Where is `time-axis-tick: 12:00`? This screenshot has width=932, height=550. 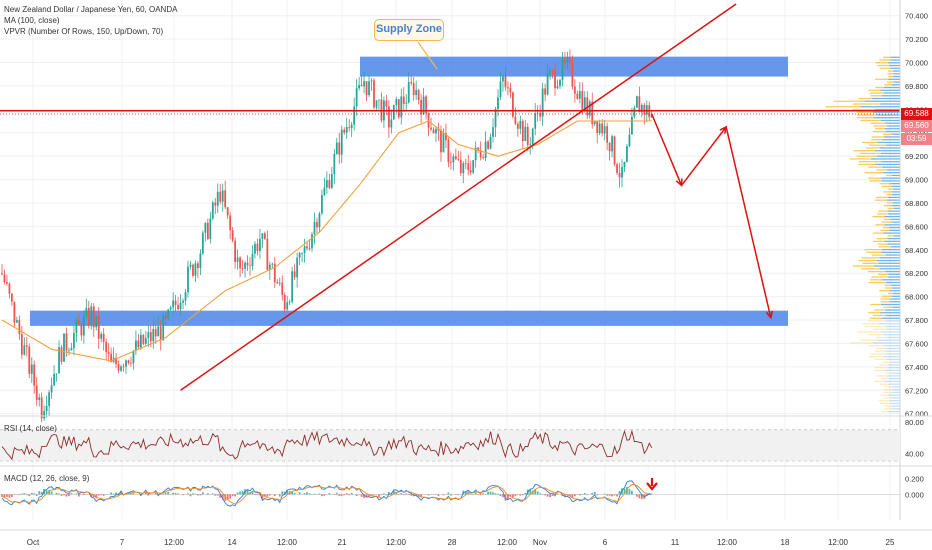 time-axis-tick: 12:00 is located at coordinates (174, 542).